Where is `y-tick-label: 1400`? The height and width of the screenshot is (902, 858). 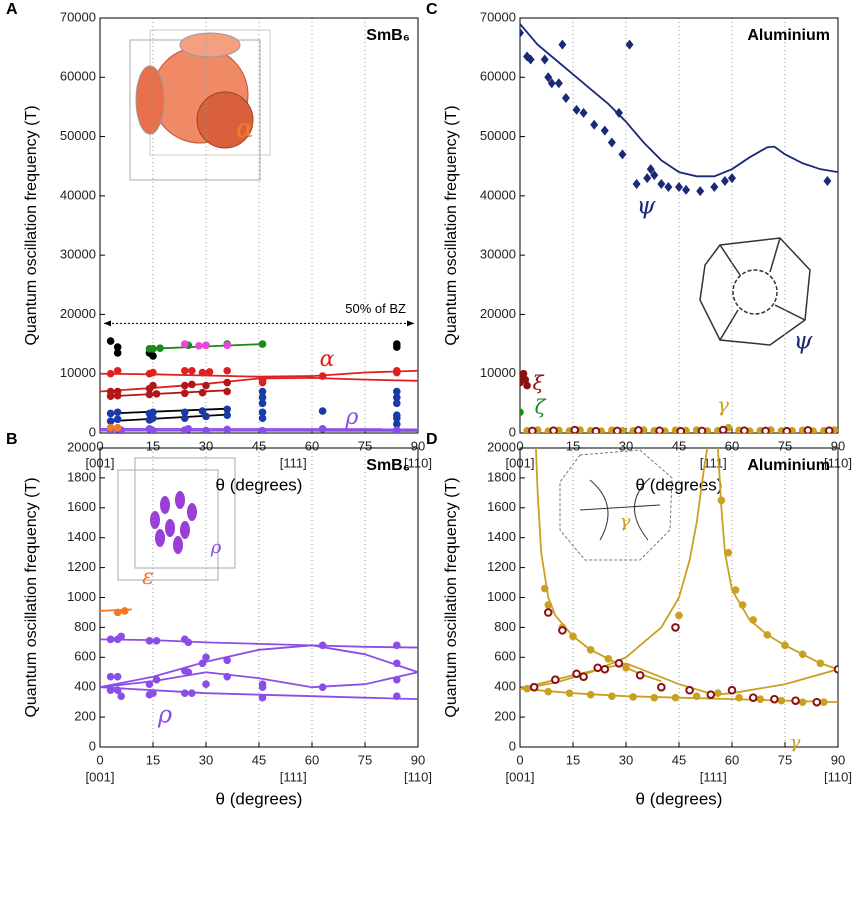
y-tick-label: 1400 is located at coordinates (81, 536).